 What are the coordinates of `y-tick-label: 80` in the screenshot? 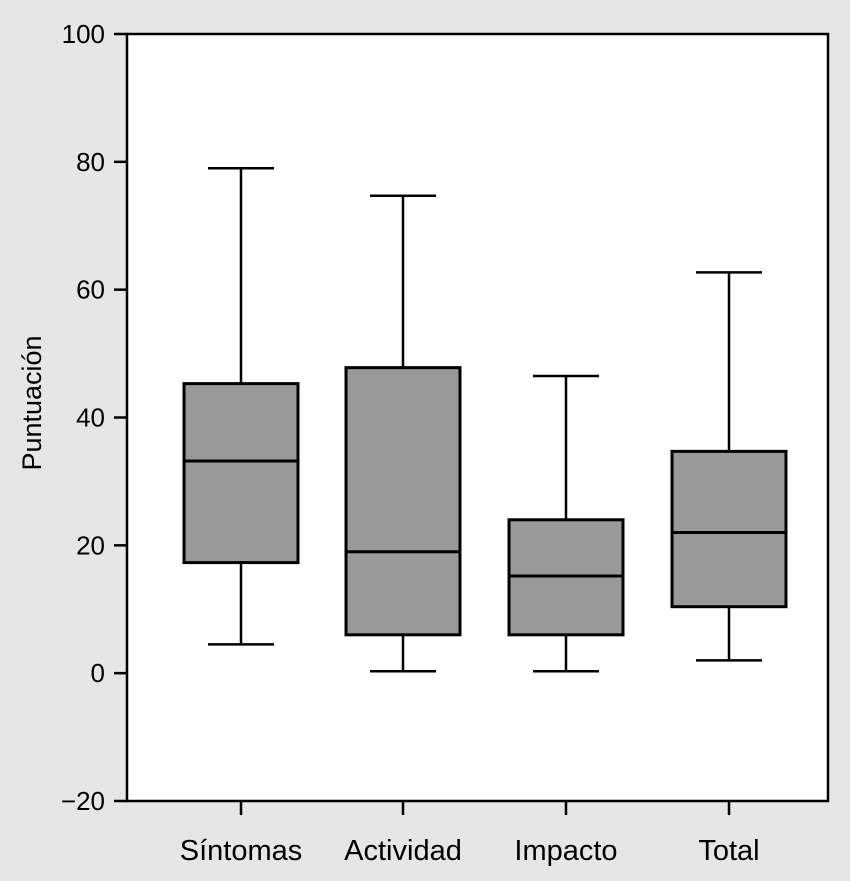 It's located at (90, 162).